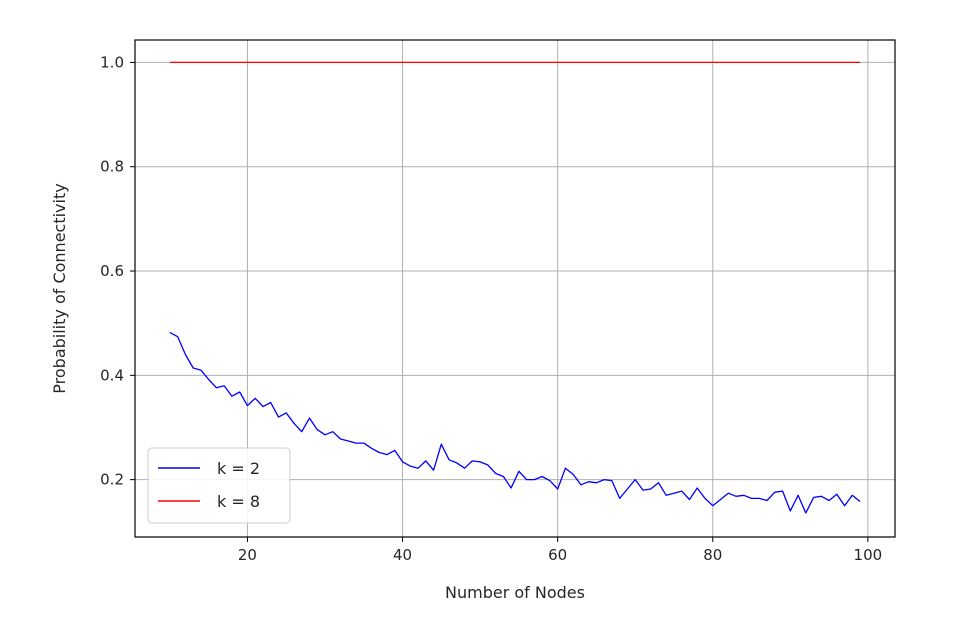 This screenshot has height=622, width=964. What do you see at coordinates (868, 555) in the screenshot?
I see `x-tick-label: 100` at bounding box center [868, 555].